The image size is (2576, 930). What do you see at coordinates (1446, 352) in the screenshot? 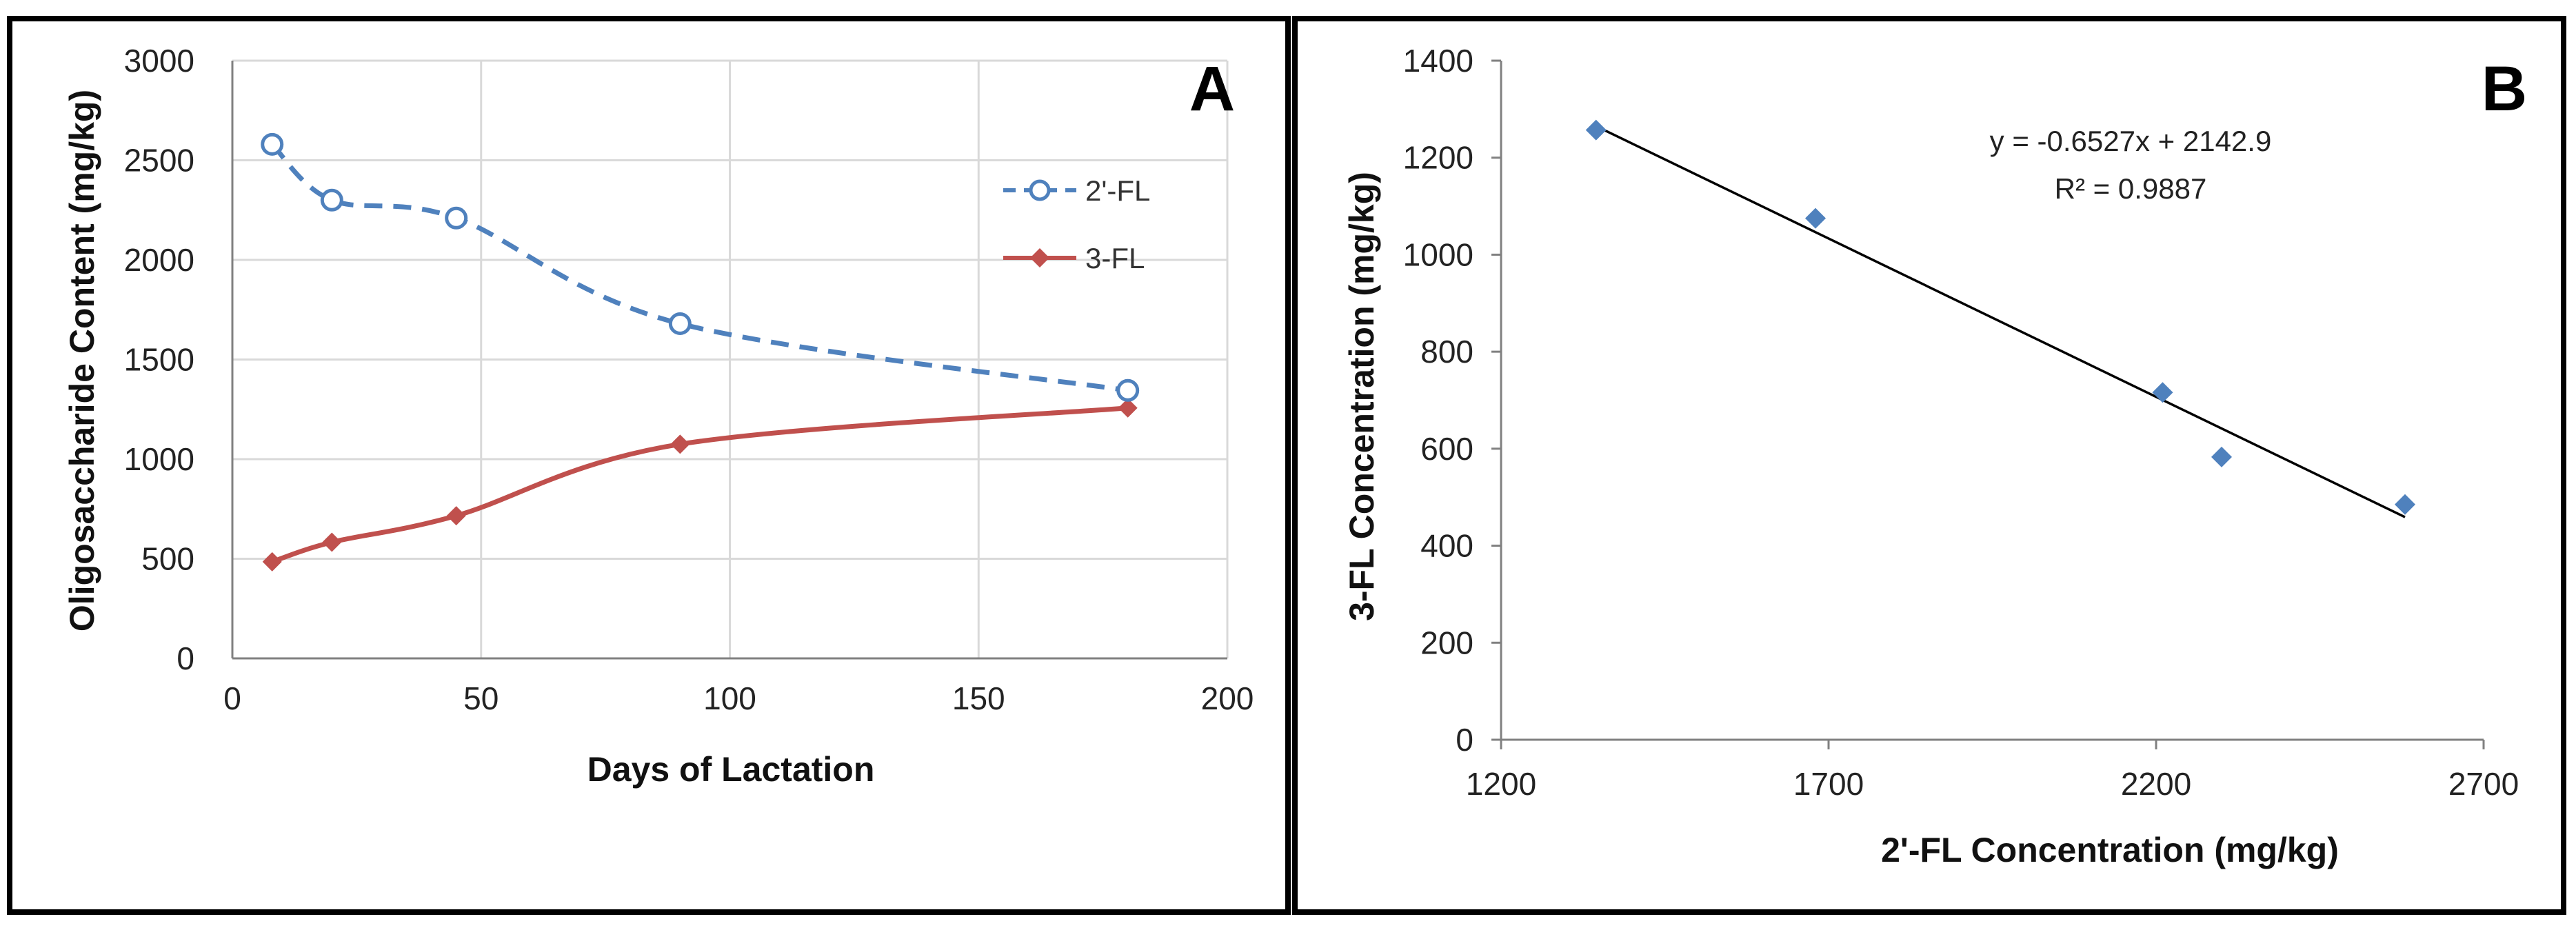
I see `panel-b-y-tick-label: 800` at bounding box center [1446, 352].